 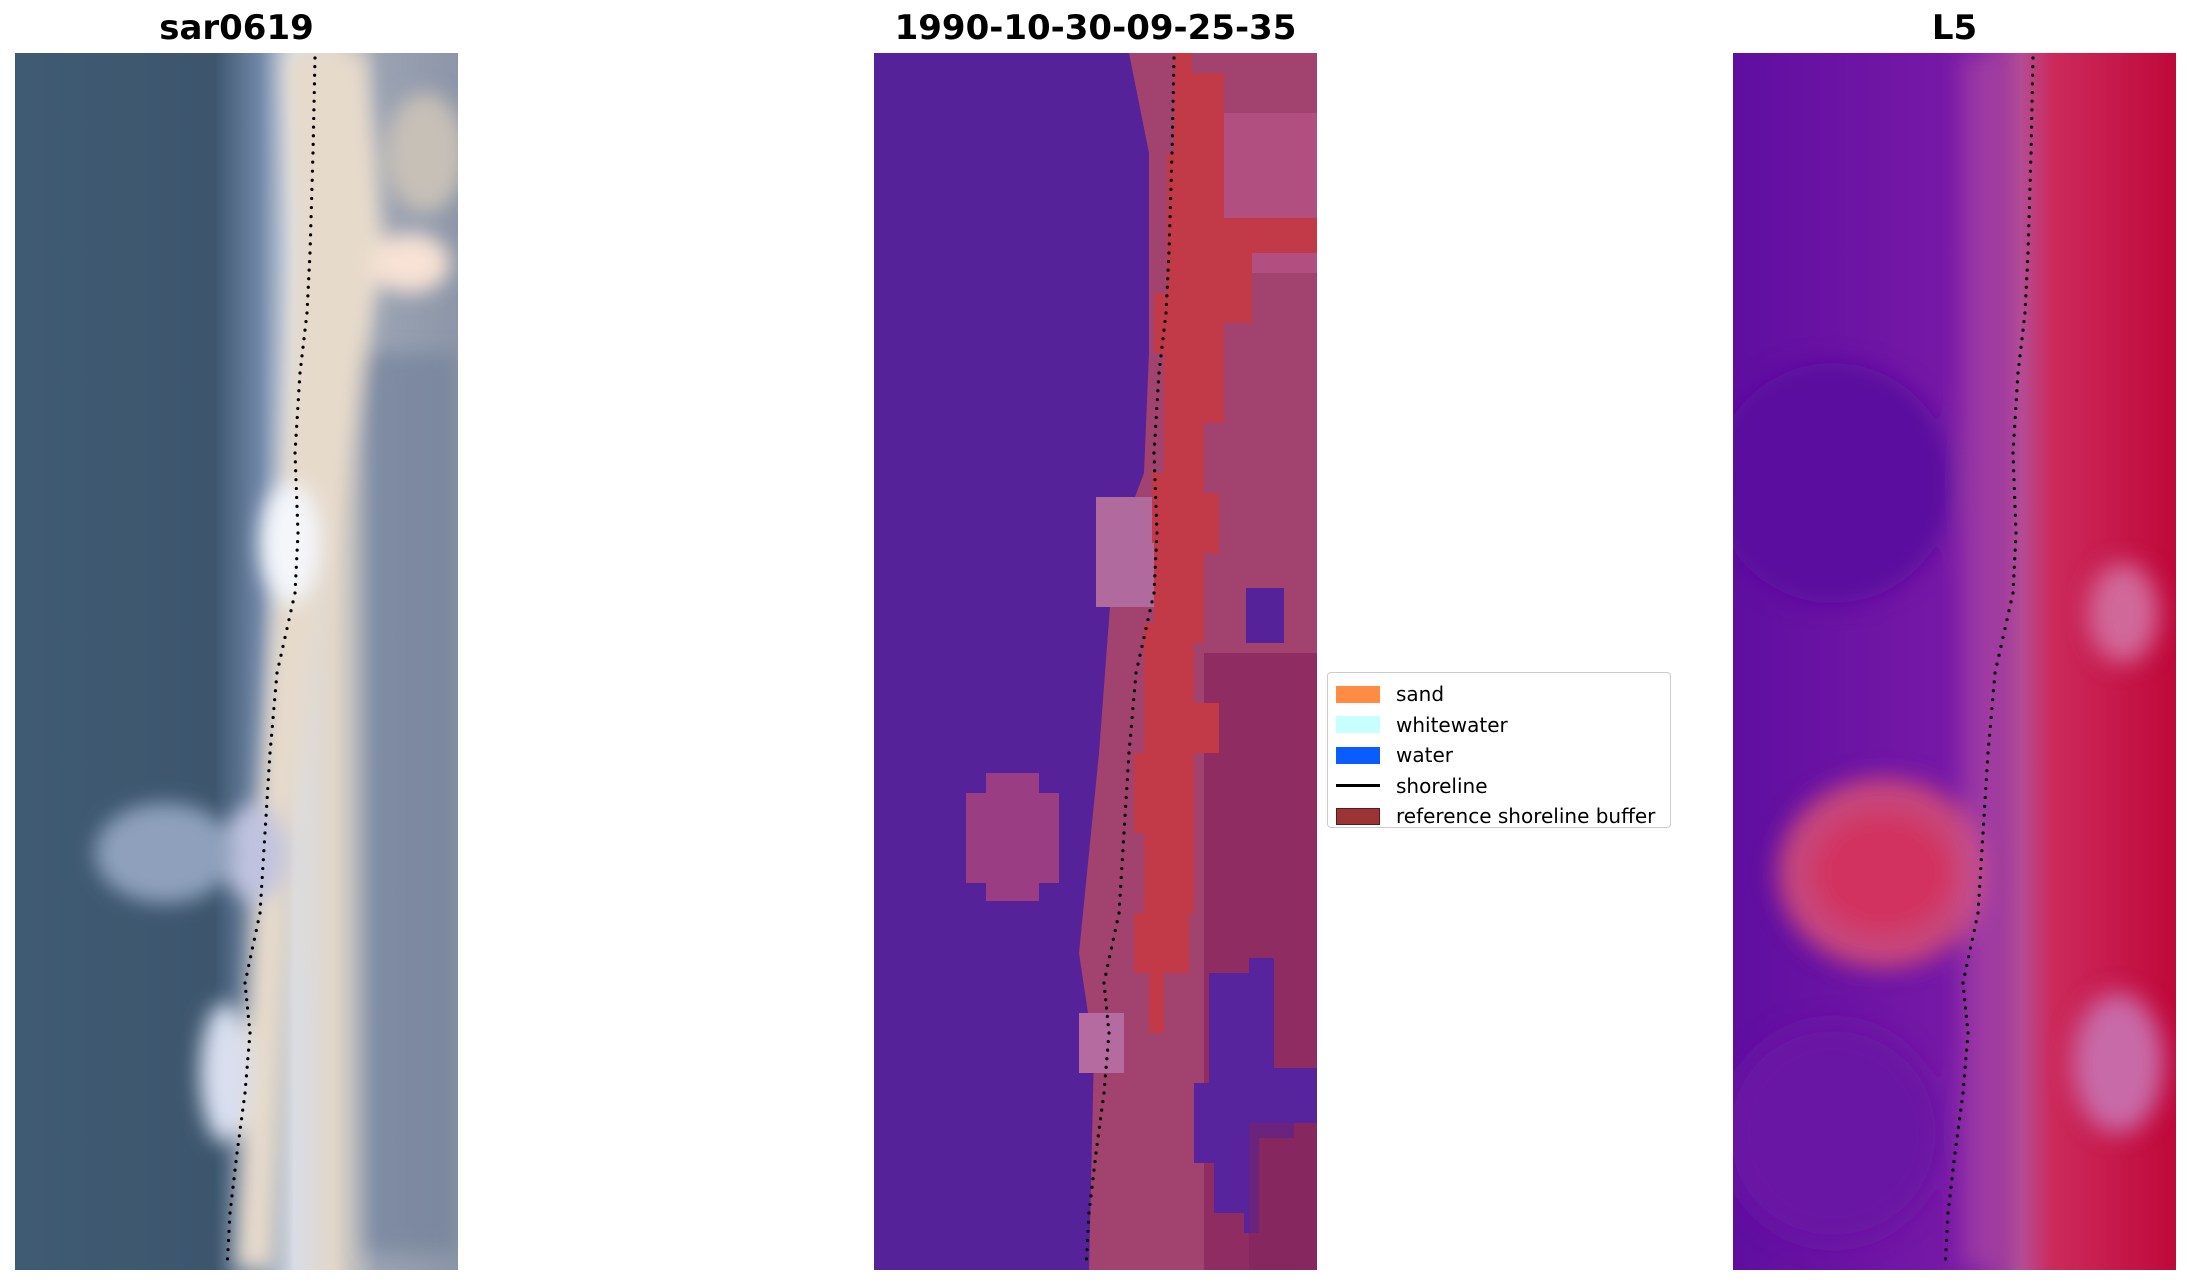 What do you see at coordinates (1358, 725) in the screenshot?
I see `legend-swatch-whitewater` at bounding box center [1358, 725].